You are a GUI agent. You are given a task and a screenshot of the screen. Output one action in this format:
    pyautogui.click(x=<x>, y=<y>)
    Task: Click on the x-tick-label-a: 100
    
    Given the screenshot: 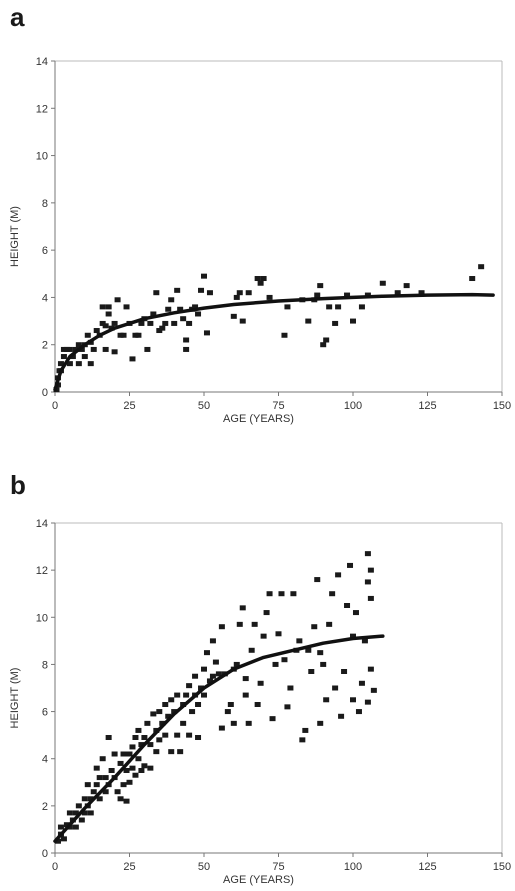 What is the action you would take?
    pyautogui.click(x=353, y=406)
    